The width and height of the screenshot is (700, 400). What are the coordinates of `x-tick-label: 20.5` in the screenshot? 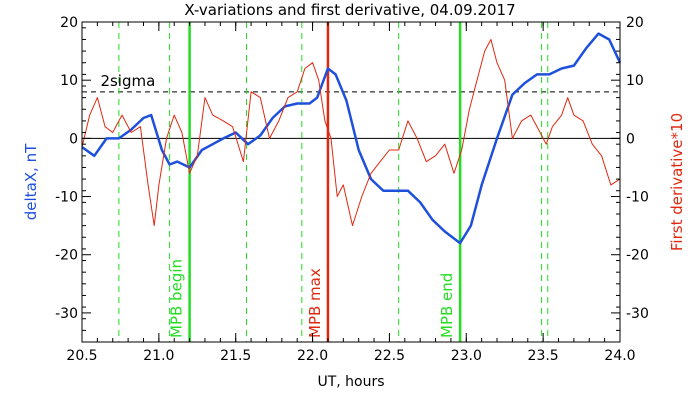 It's located at (81, 356).